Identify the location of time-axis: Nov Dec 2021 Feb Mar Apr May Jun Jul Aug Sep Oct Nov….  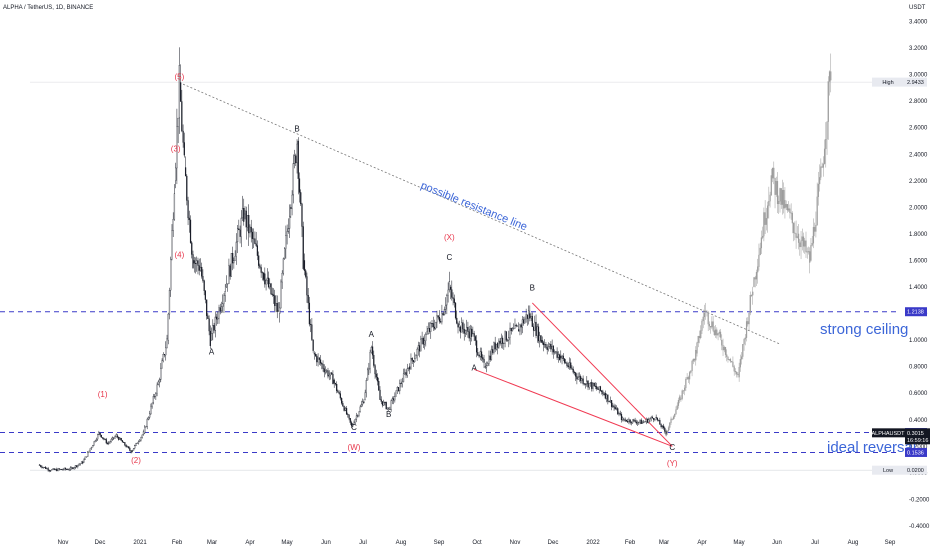
(477, 543).